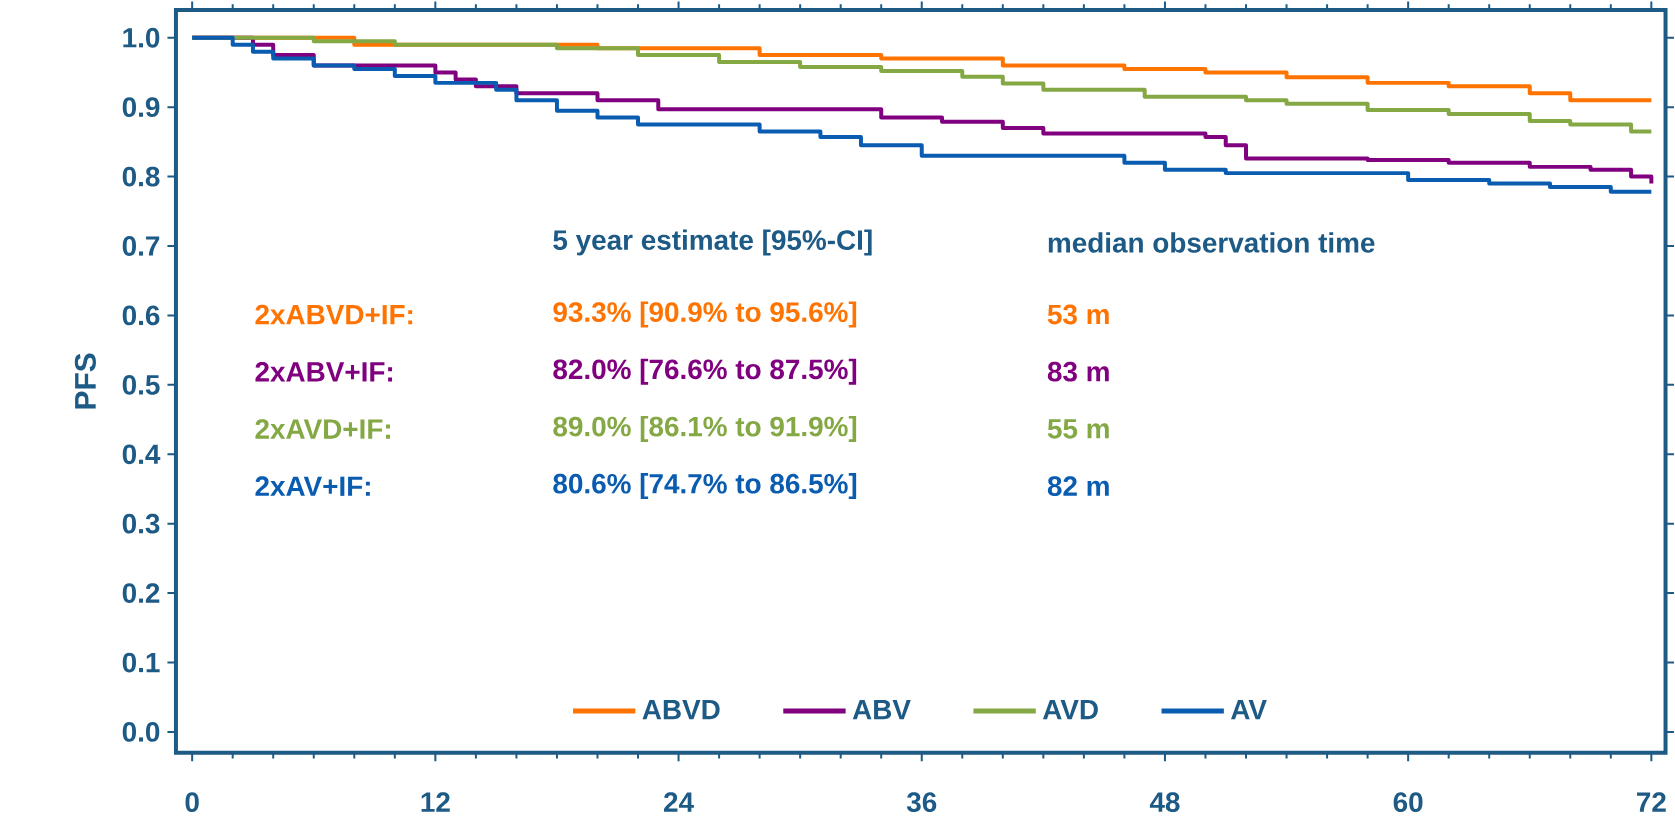 This screenshot has width=1675, height=834. What do you see at coordinates (312, 486) in the screenshot?
I see `annotation: 2xAV+IF:` at bounding box center [312, 486].